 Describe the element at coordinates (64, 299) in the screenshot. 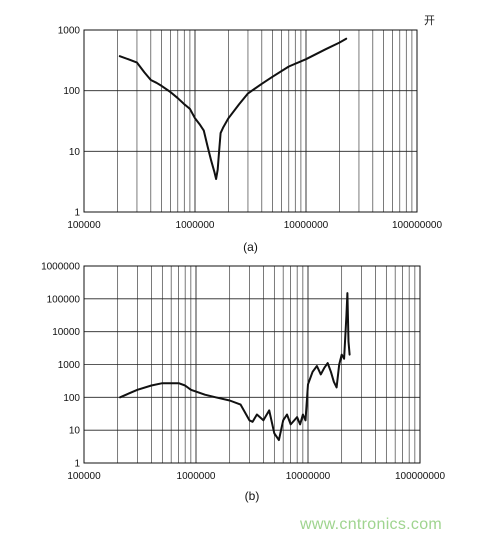

I see `y-tick-label: 100000` at that location.